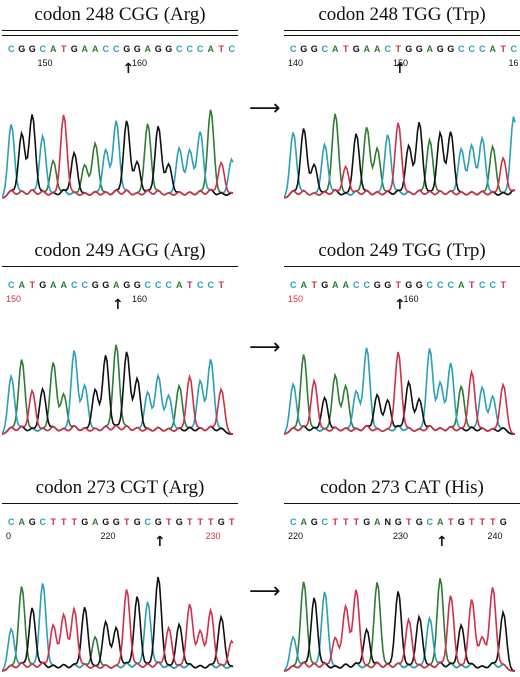 Image resolution: width=520 pixels, height=677 pixels. I want to click on position-label: 0, so click(9, 536).